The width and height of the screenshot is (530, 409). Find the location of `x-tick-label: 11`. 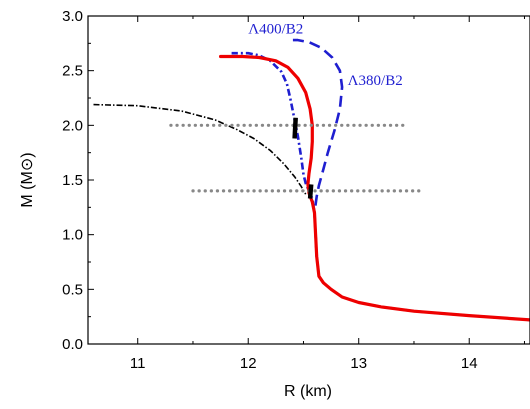

x-tick-label: 11 is located at coordinates (138, 363).